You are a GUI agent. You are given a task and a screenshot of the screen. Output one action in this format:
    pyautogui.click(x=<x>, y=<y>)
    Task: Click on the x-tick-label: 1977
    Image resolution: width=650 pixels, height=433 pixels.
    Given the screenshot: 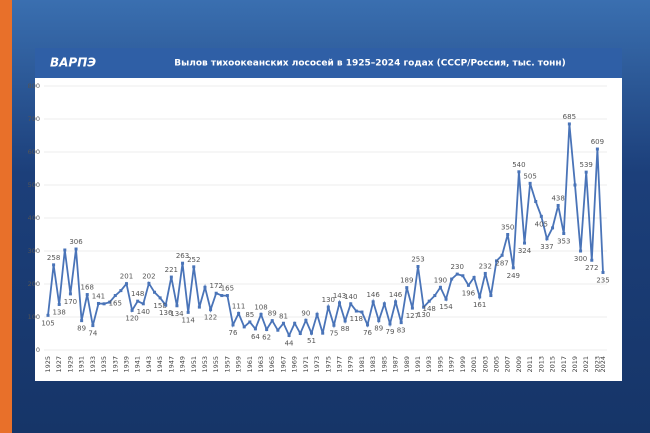 What is the action you would take?
    pyautogui.click(x=340, y=364)
    